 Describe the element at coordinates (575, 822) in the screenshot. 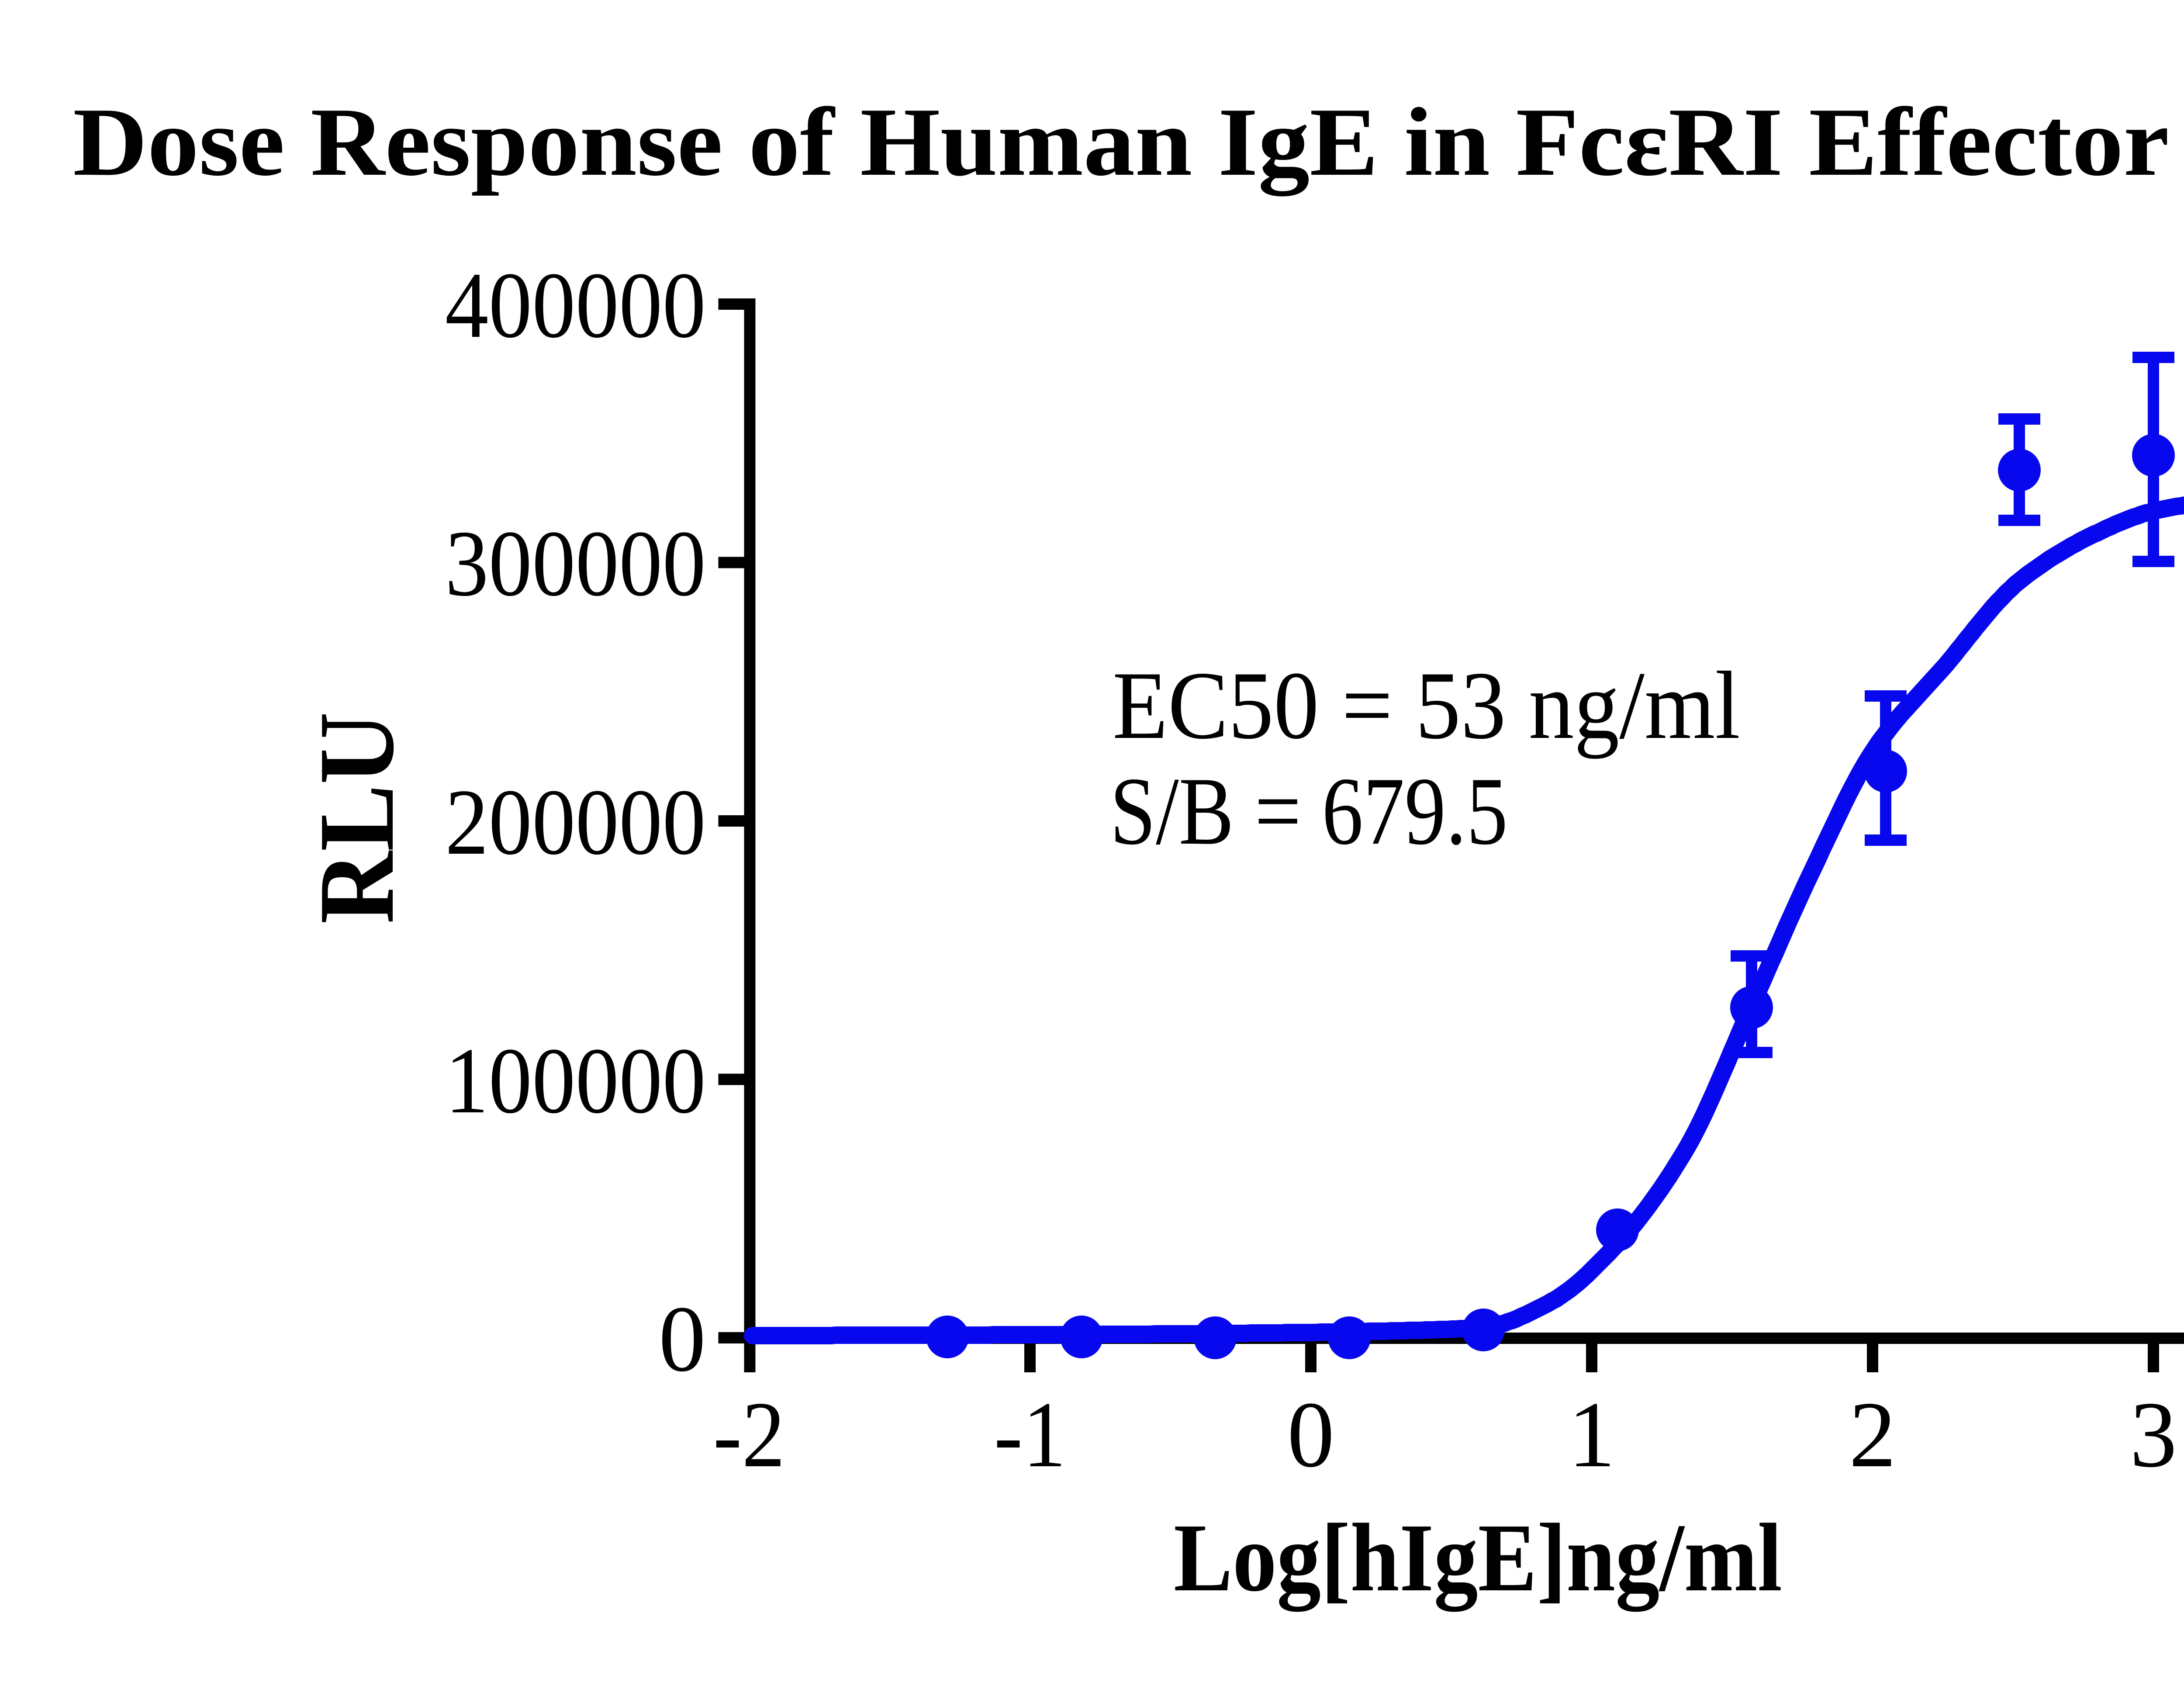

I see `svg-text: 200000` at that location.